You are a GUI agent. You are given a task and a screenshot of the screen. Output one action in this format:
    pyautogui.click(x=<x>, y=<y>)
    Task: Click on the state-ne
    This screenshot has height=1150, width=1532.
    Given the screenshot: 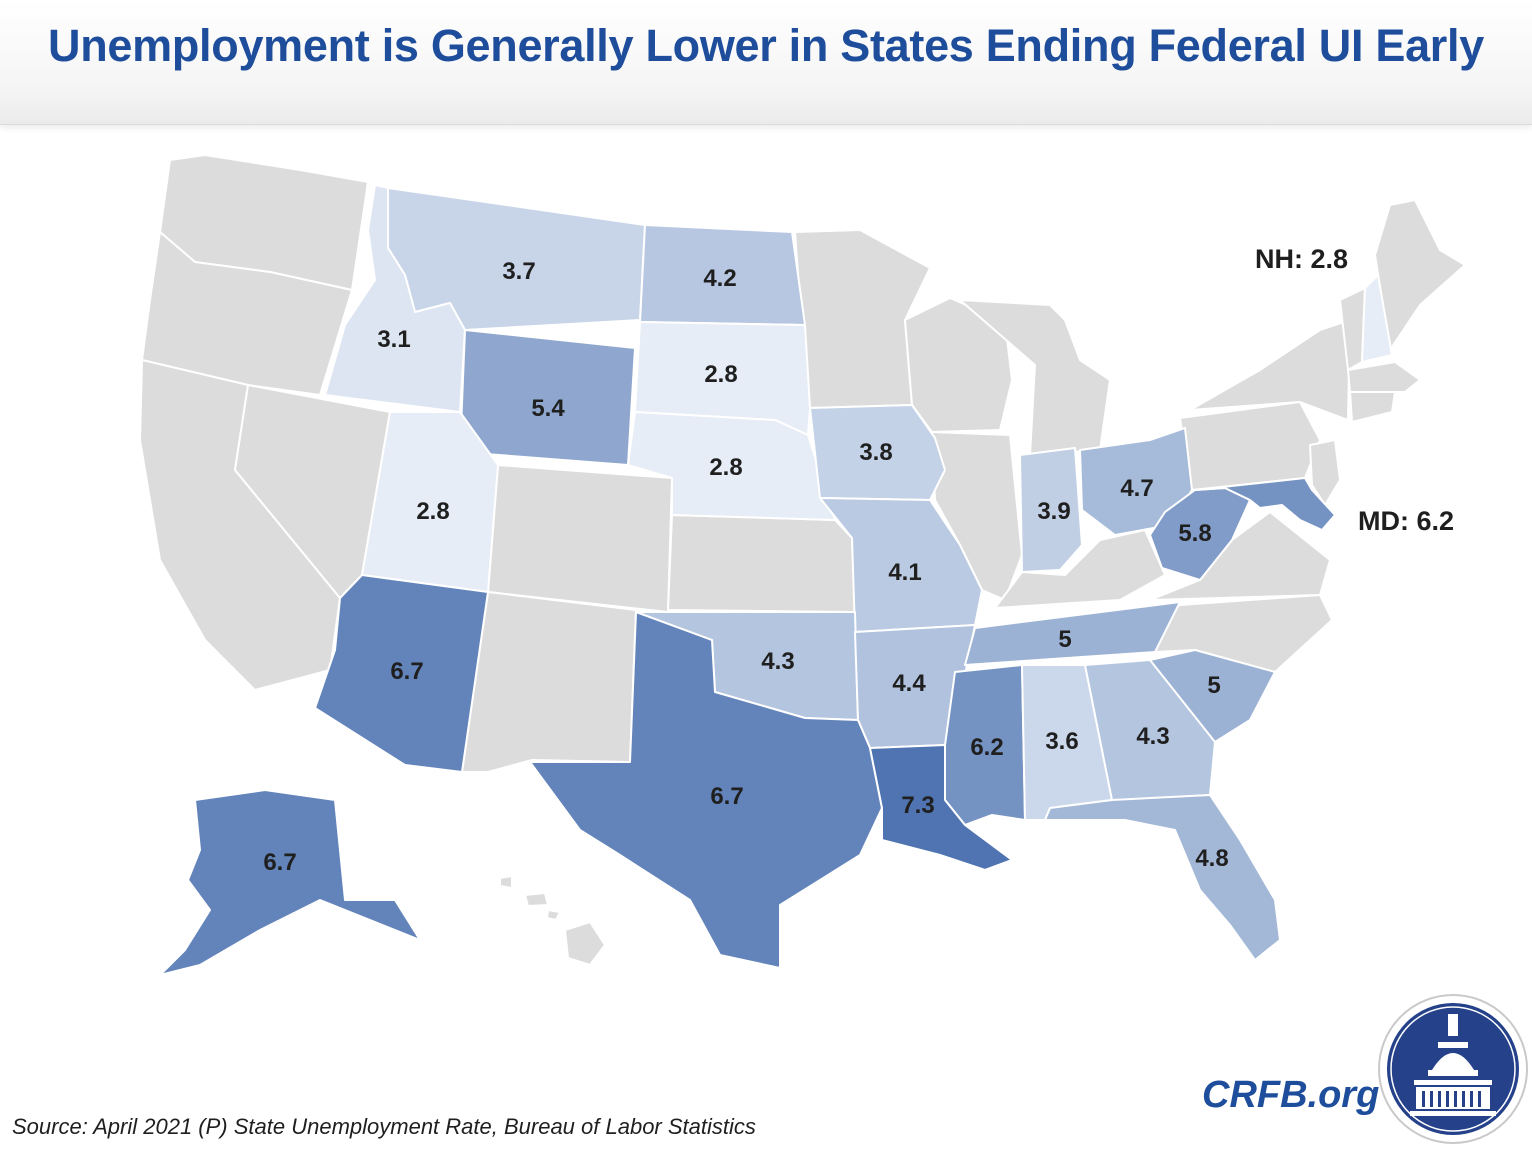 What is the action you would take?
    pyautogui.click(x=731, y=466)
    